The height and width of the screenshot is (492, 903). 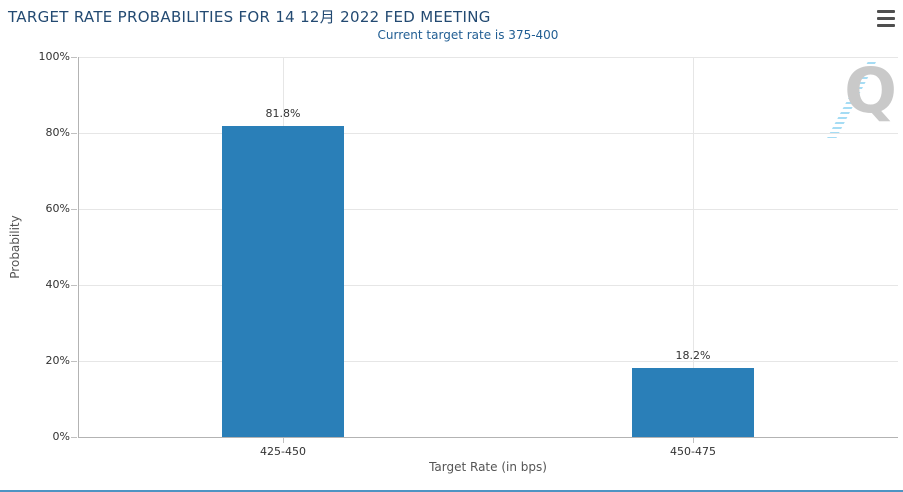 I want to click on y-axis-tick-label: 60%, so click(x=57, y=208).